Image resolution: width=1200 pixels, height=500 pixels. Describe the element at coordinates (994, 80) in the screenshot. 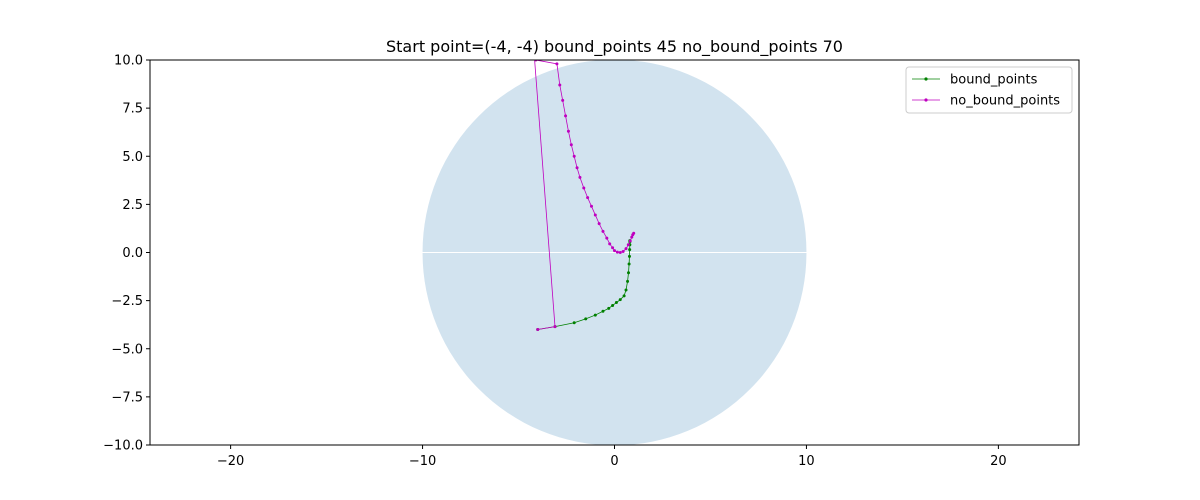

I see `legend-label-bound_points: bound_points` at that location.